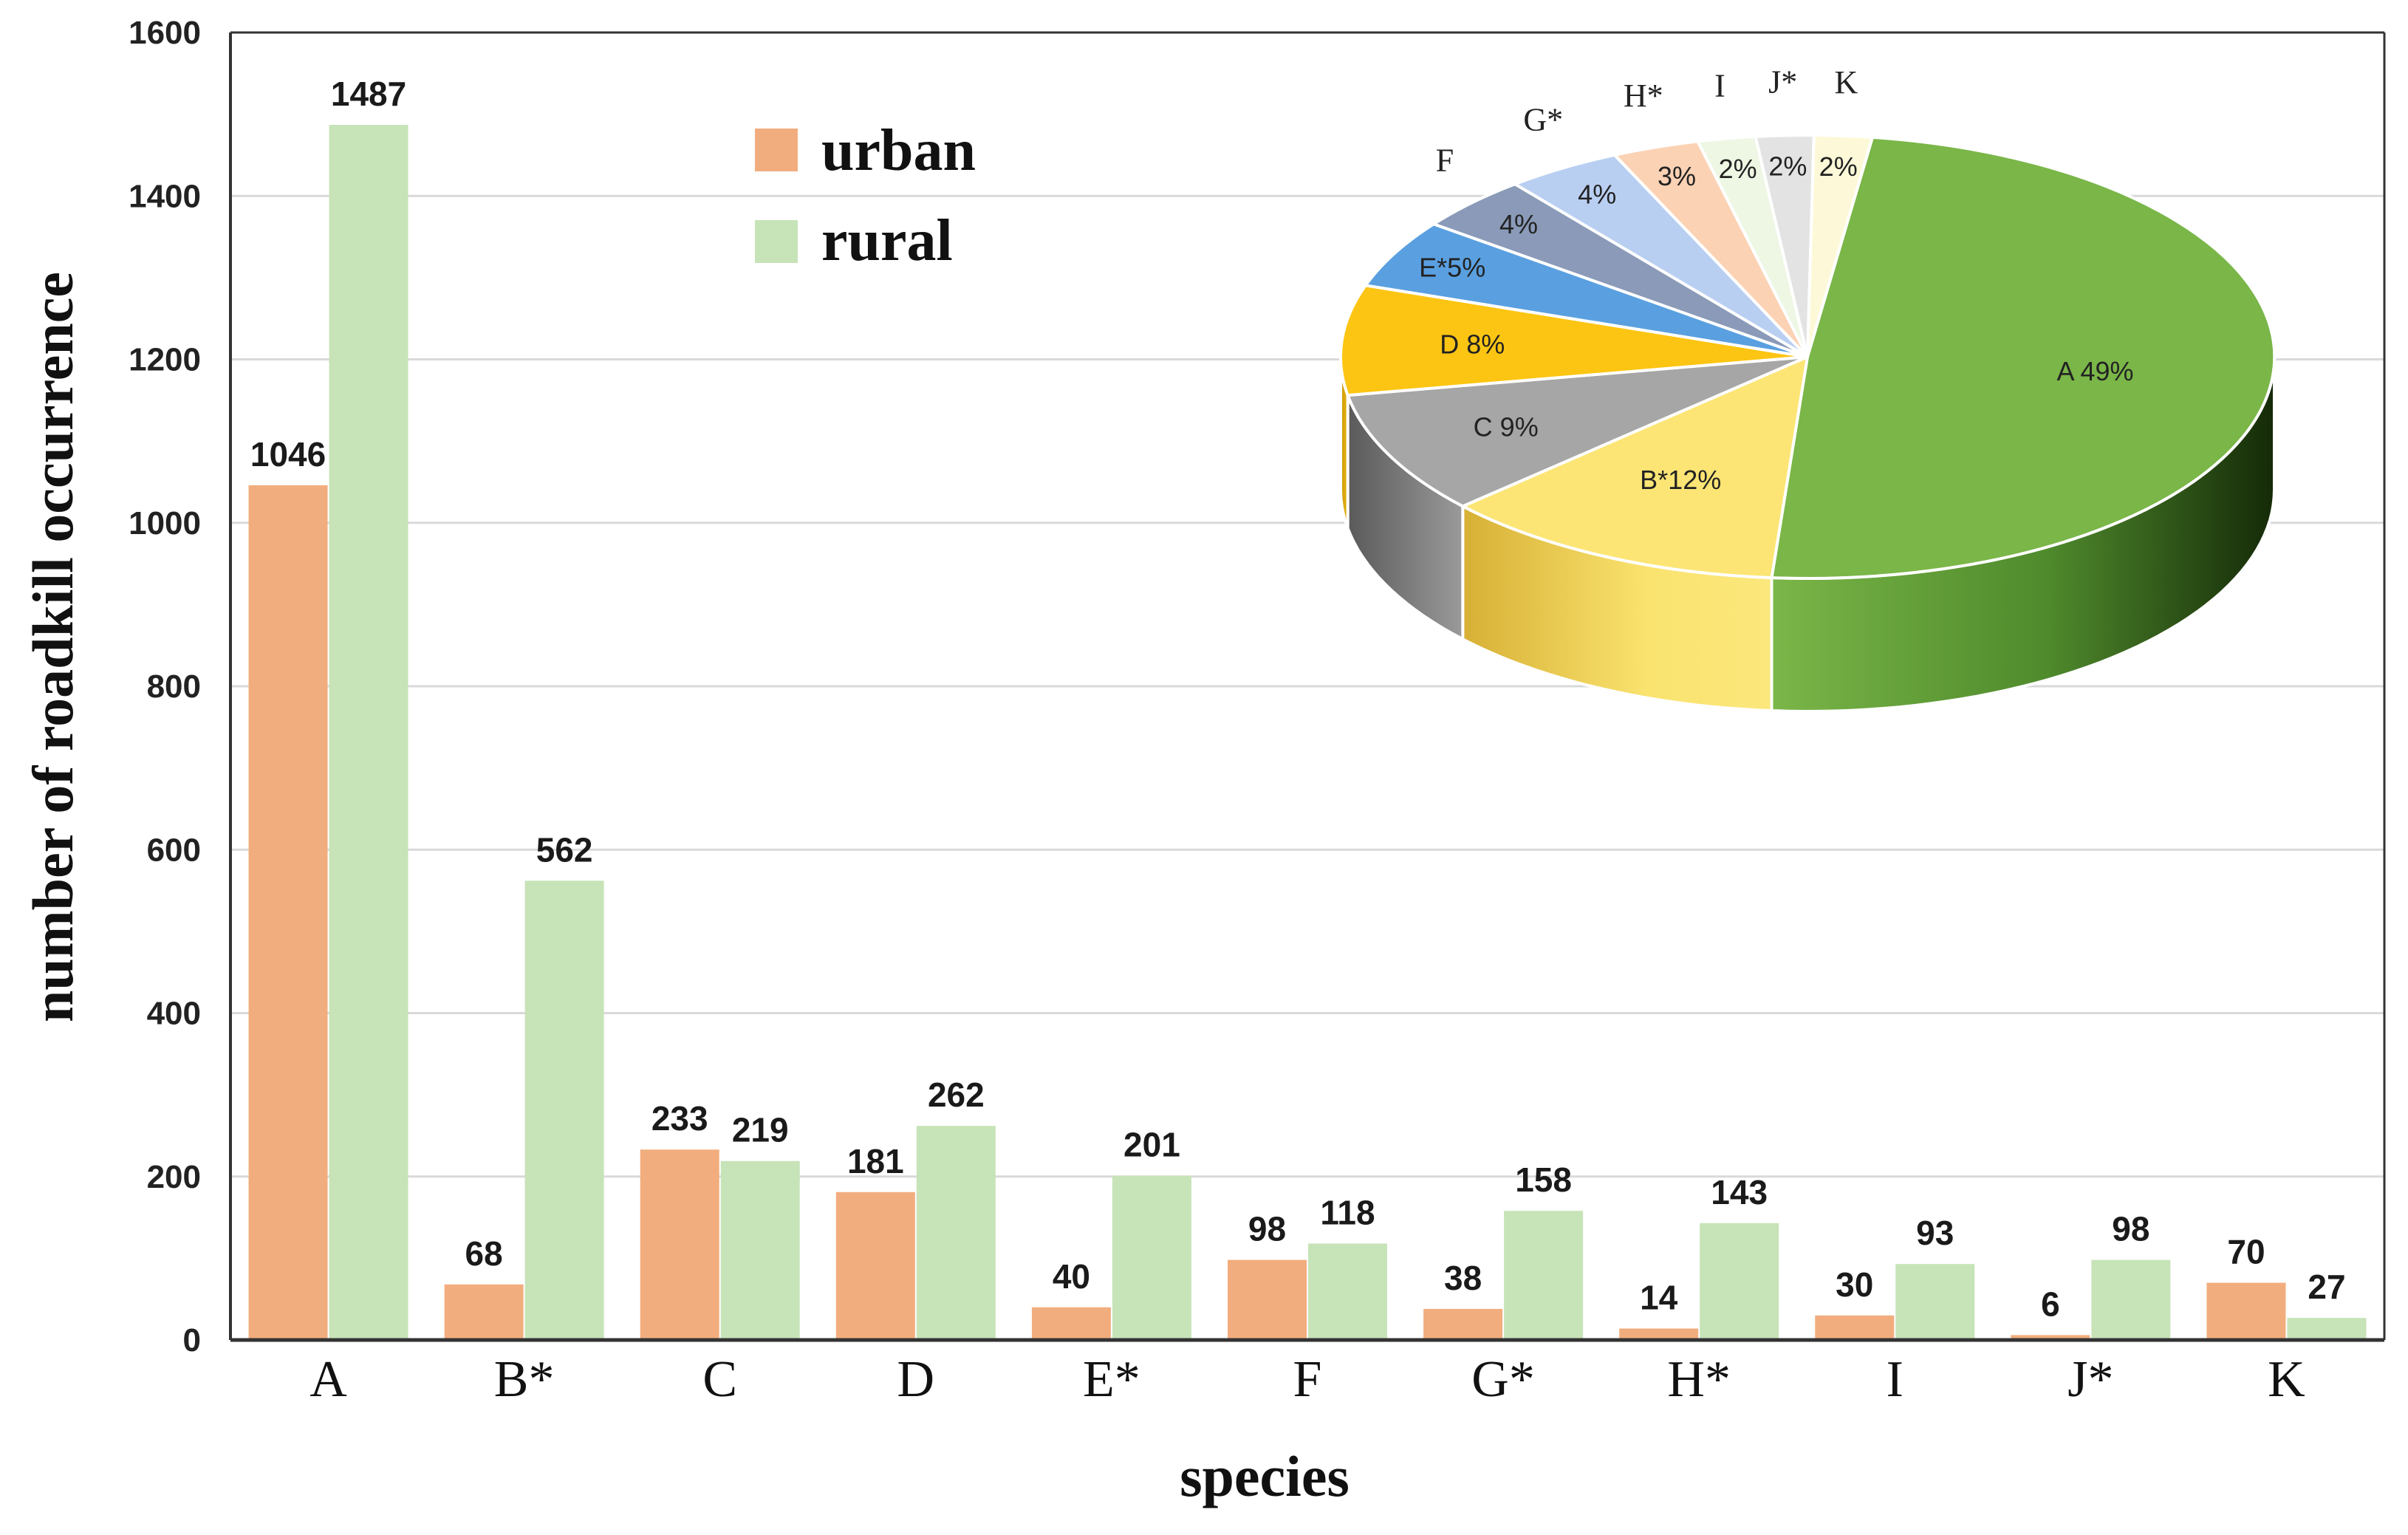 Image resolution: width=2408 pixels, height=1535 pixels. I want to click on data-label-rural-A: 1487, so click(368, 94).